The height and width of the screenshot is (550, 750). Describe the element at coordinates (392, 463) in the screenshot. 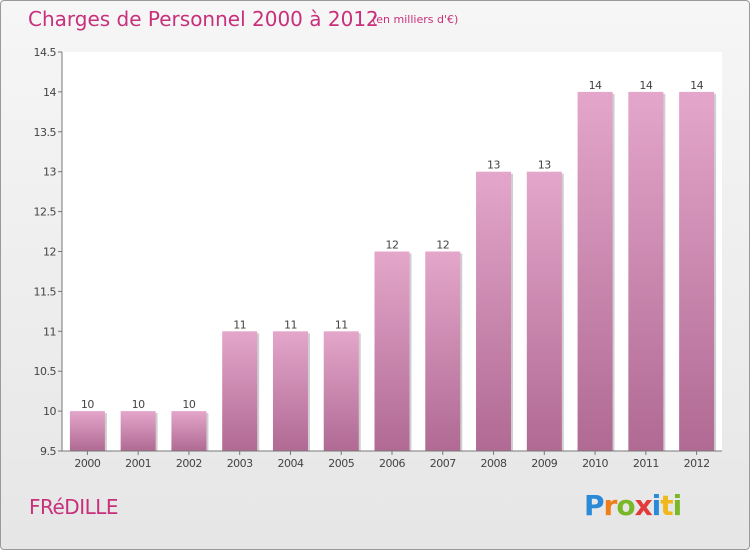

I see `x-tick-label: 2006` at that location.